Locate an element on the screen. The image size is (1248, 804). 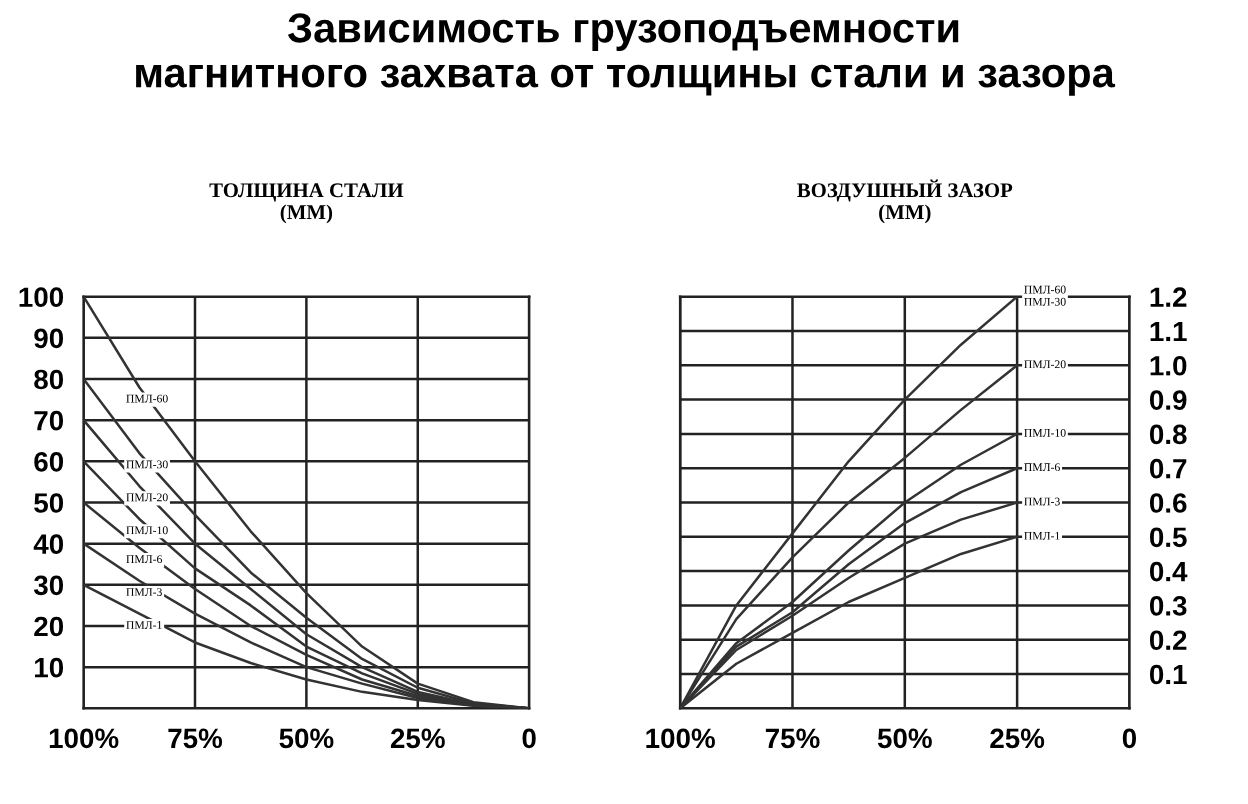
y-tick-label: 80 is located at coordinates (49, 379).